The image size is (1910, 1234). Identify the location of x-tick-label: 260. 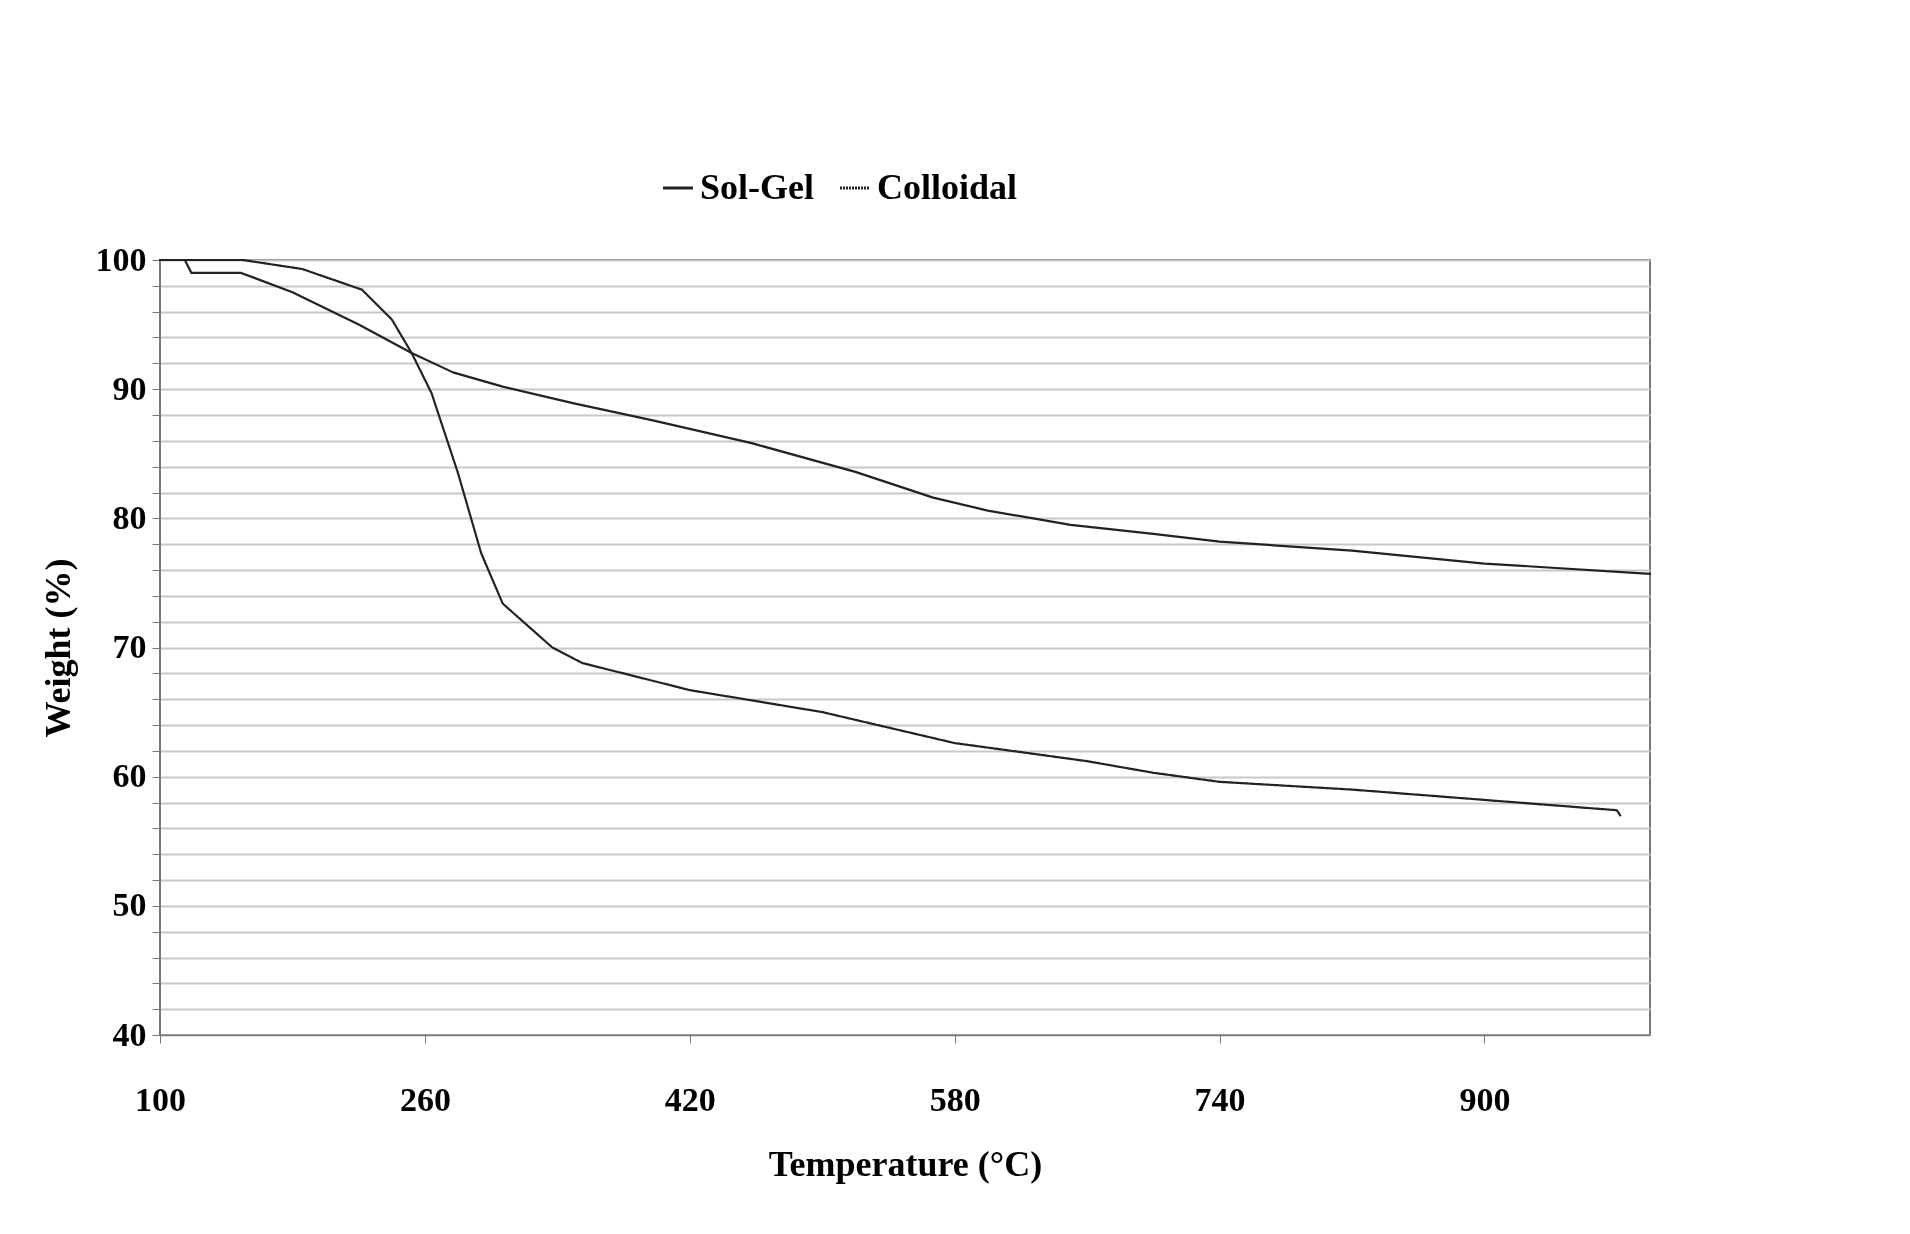
(425, 1099).